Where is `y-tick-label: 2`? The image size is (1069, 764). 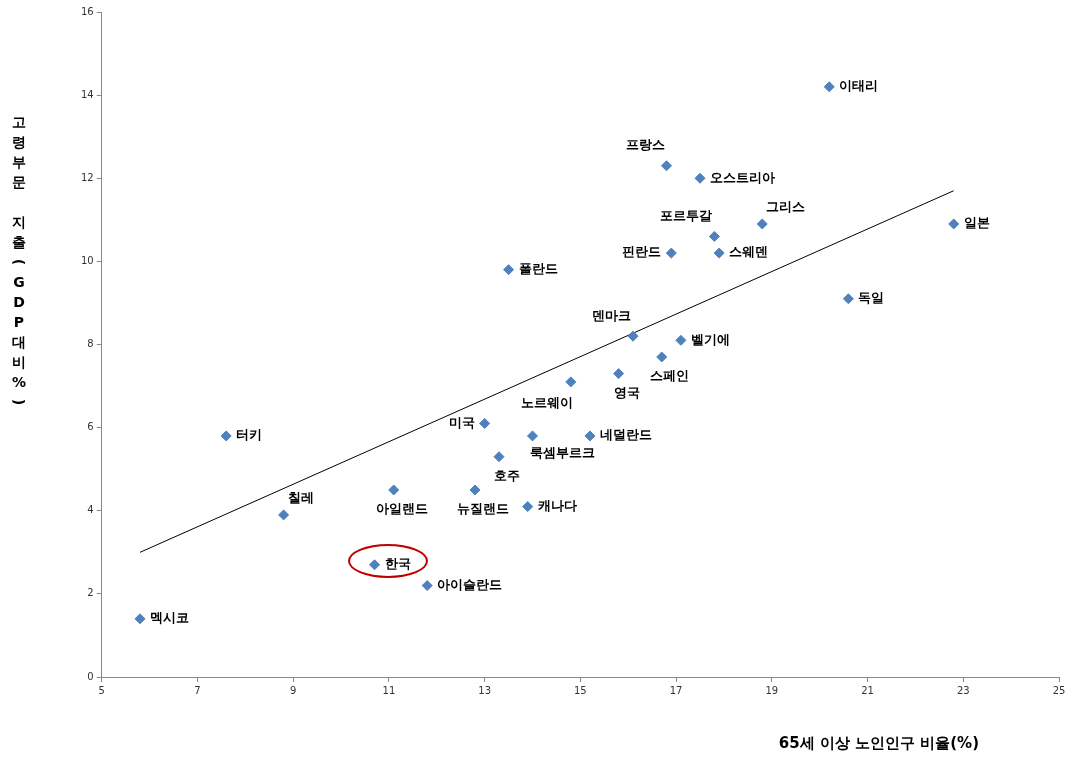
y-tick-label: 2 is located at coordinates (90, 593).